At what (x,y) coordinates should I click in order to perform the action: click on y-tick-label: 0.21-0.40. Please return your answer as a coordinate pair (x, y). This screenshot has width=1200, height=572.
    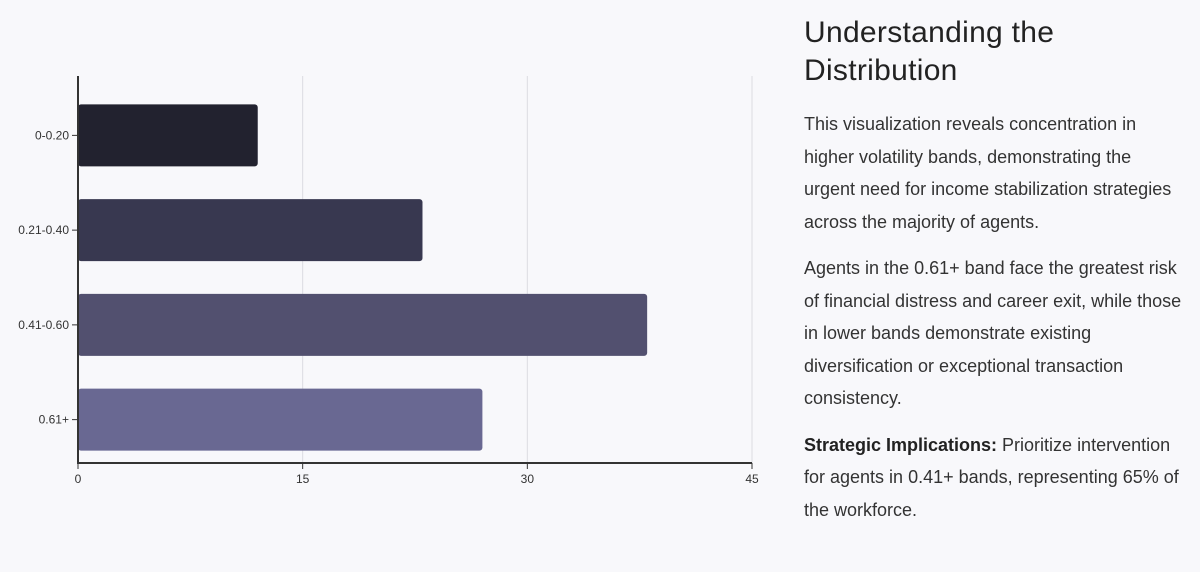
    Looking at the image, I should click on (43, 230).